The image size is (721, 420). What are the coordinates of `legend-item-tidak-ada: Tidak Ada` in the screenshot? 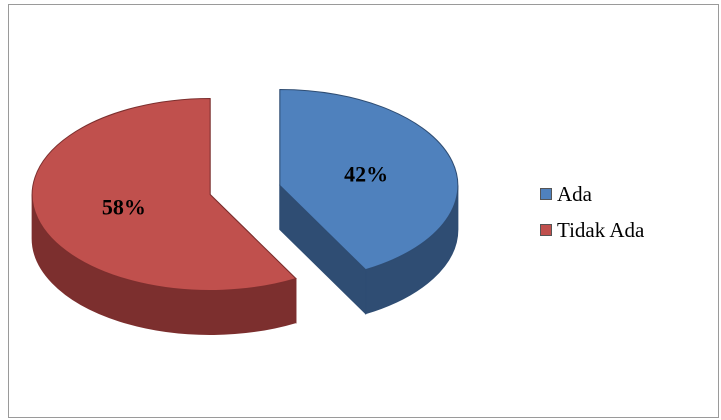 It's located at (592, 230).